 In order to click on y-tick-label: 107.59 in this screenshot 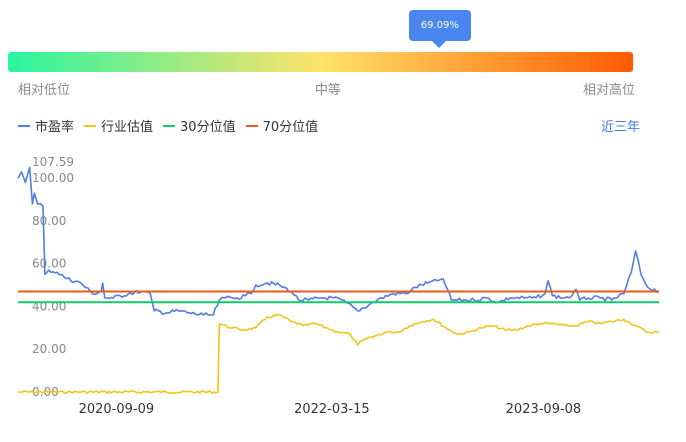, I will do `click(53, 162)`.